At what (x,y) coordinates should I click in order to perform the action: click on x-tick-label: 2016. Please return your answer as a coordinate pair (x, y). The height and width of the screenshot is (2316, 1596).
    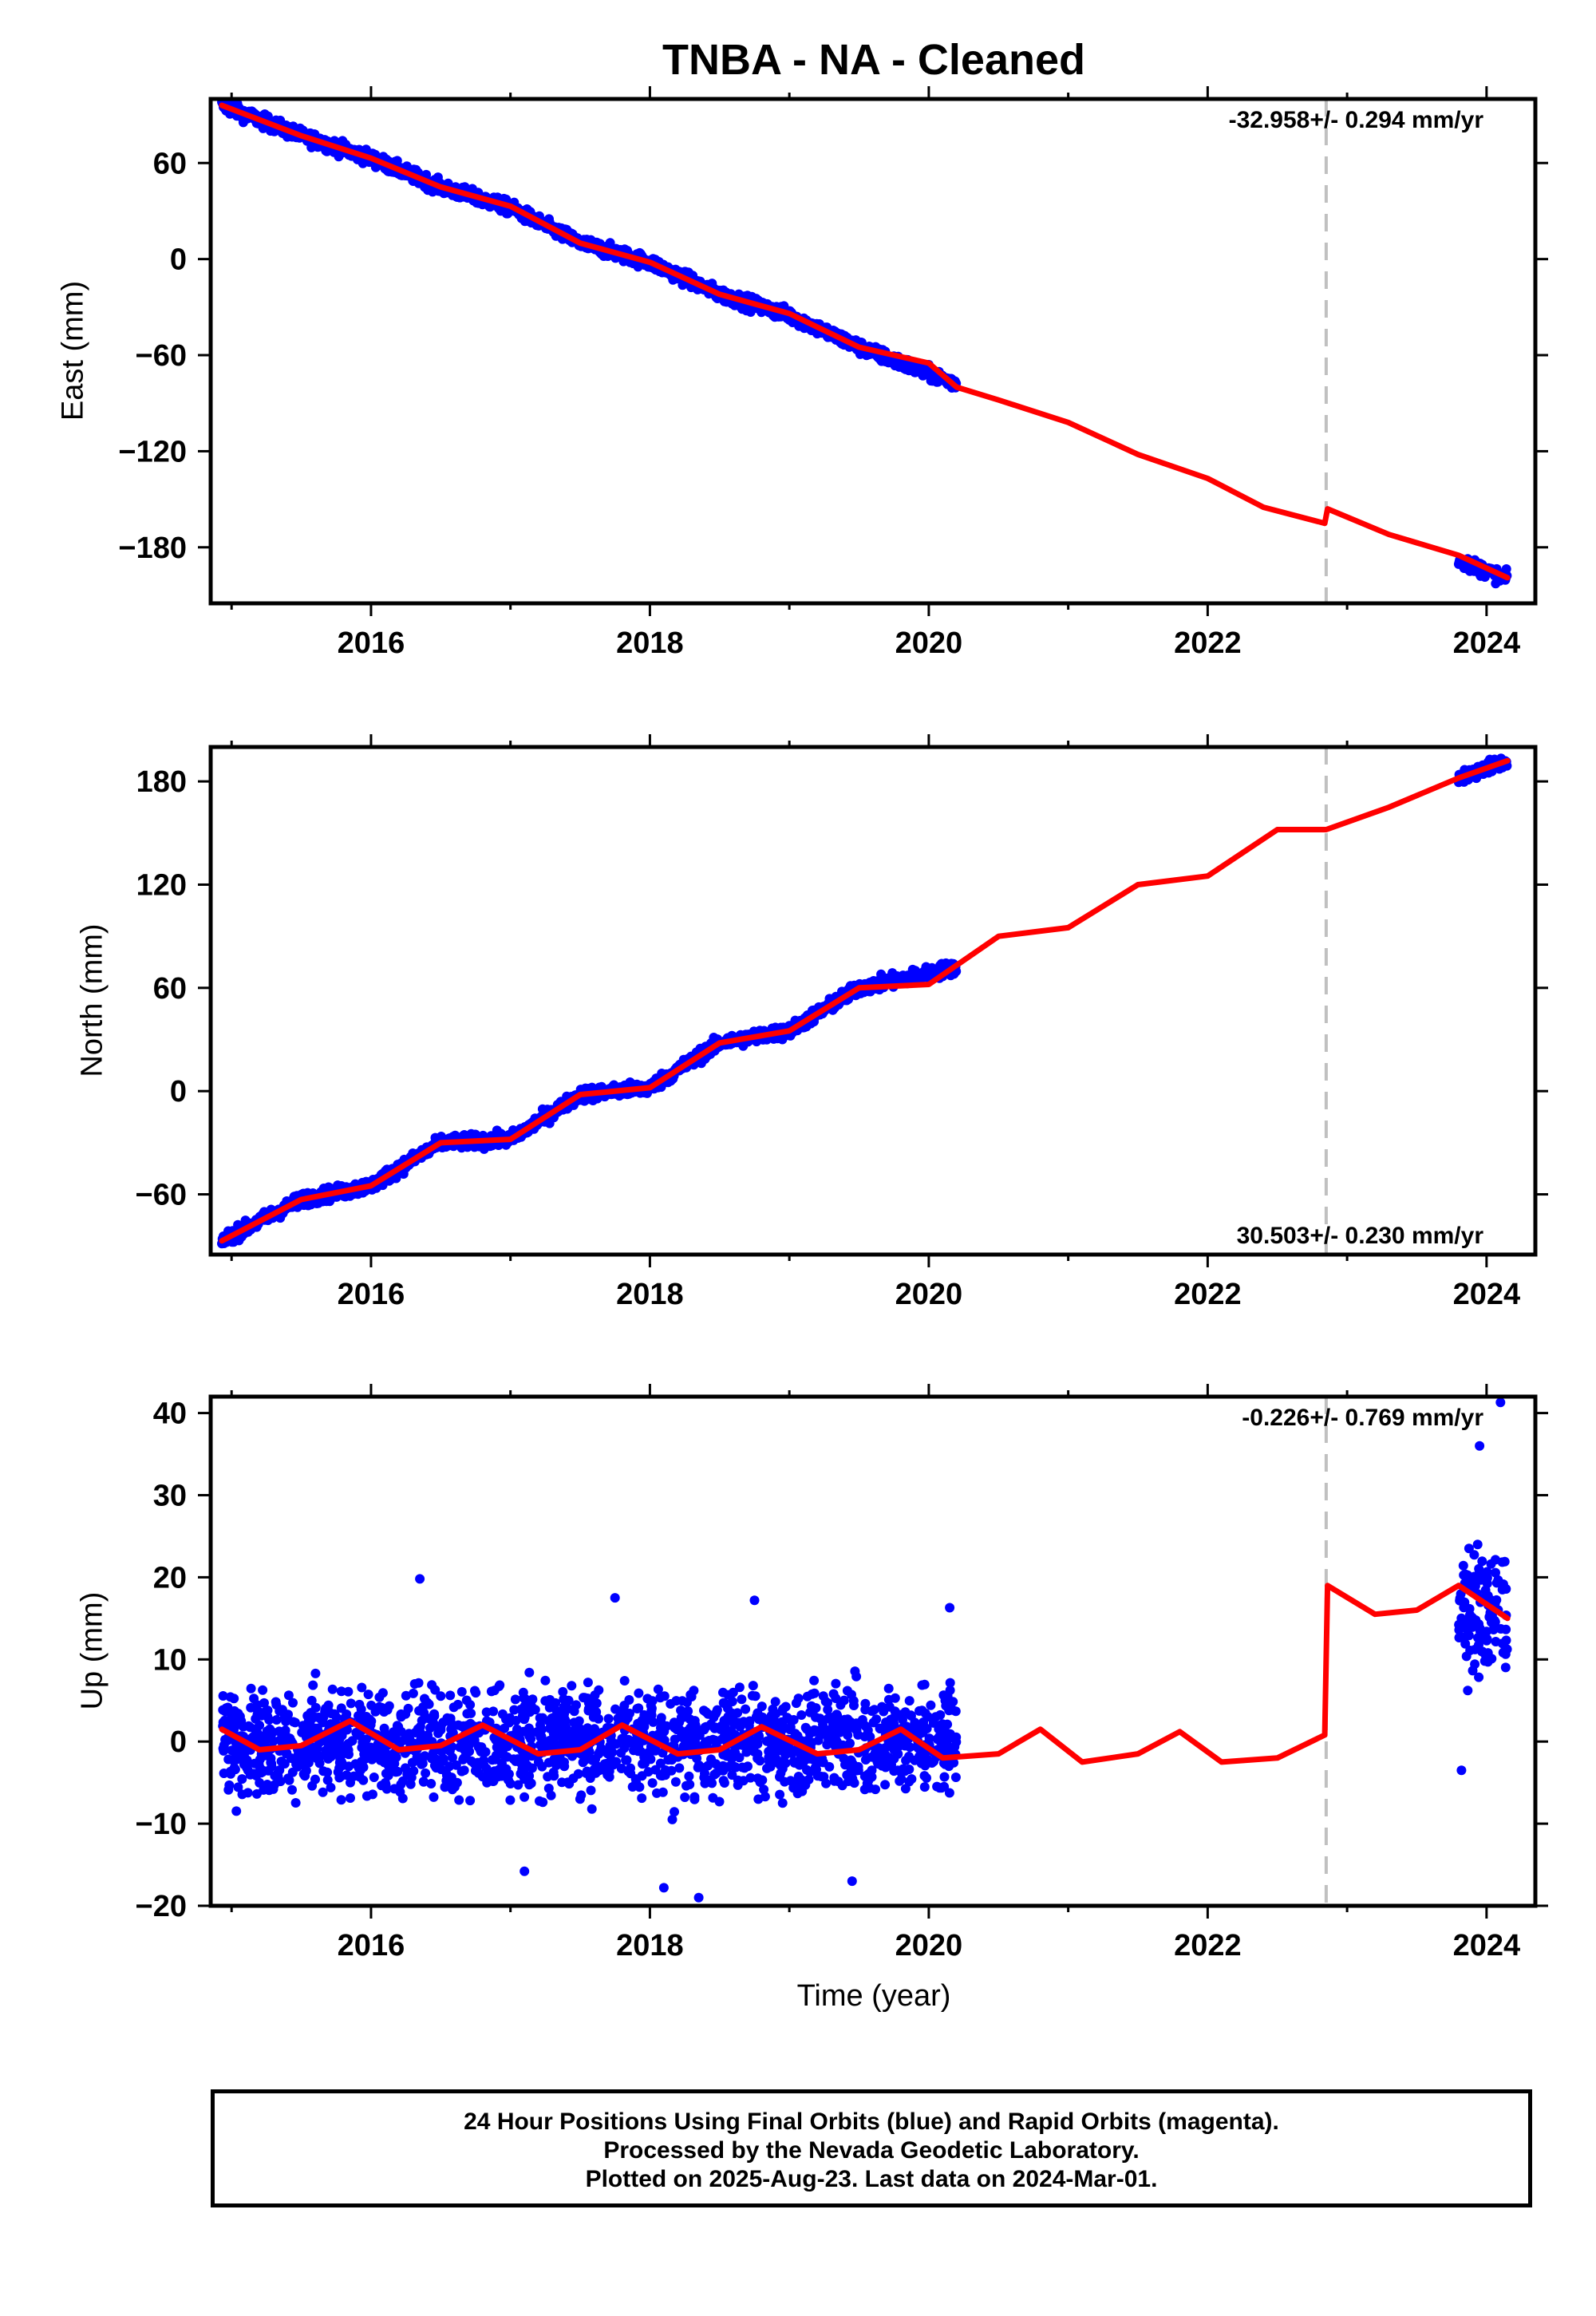
    Looking at the image, I should click on (371, 1294).